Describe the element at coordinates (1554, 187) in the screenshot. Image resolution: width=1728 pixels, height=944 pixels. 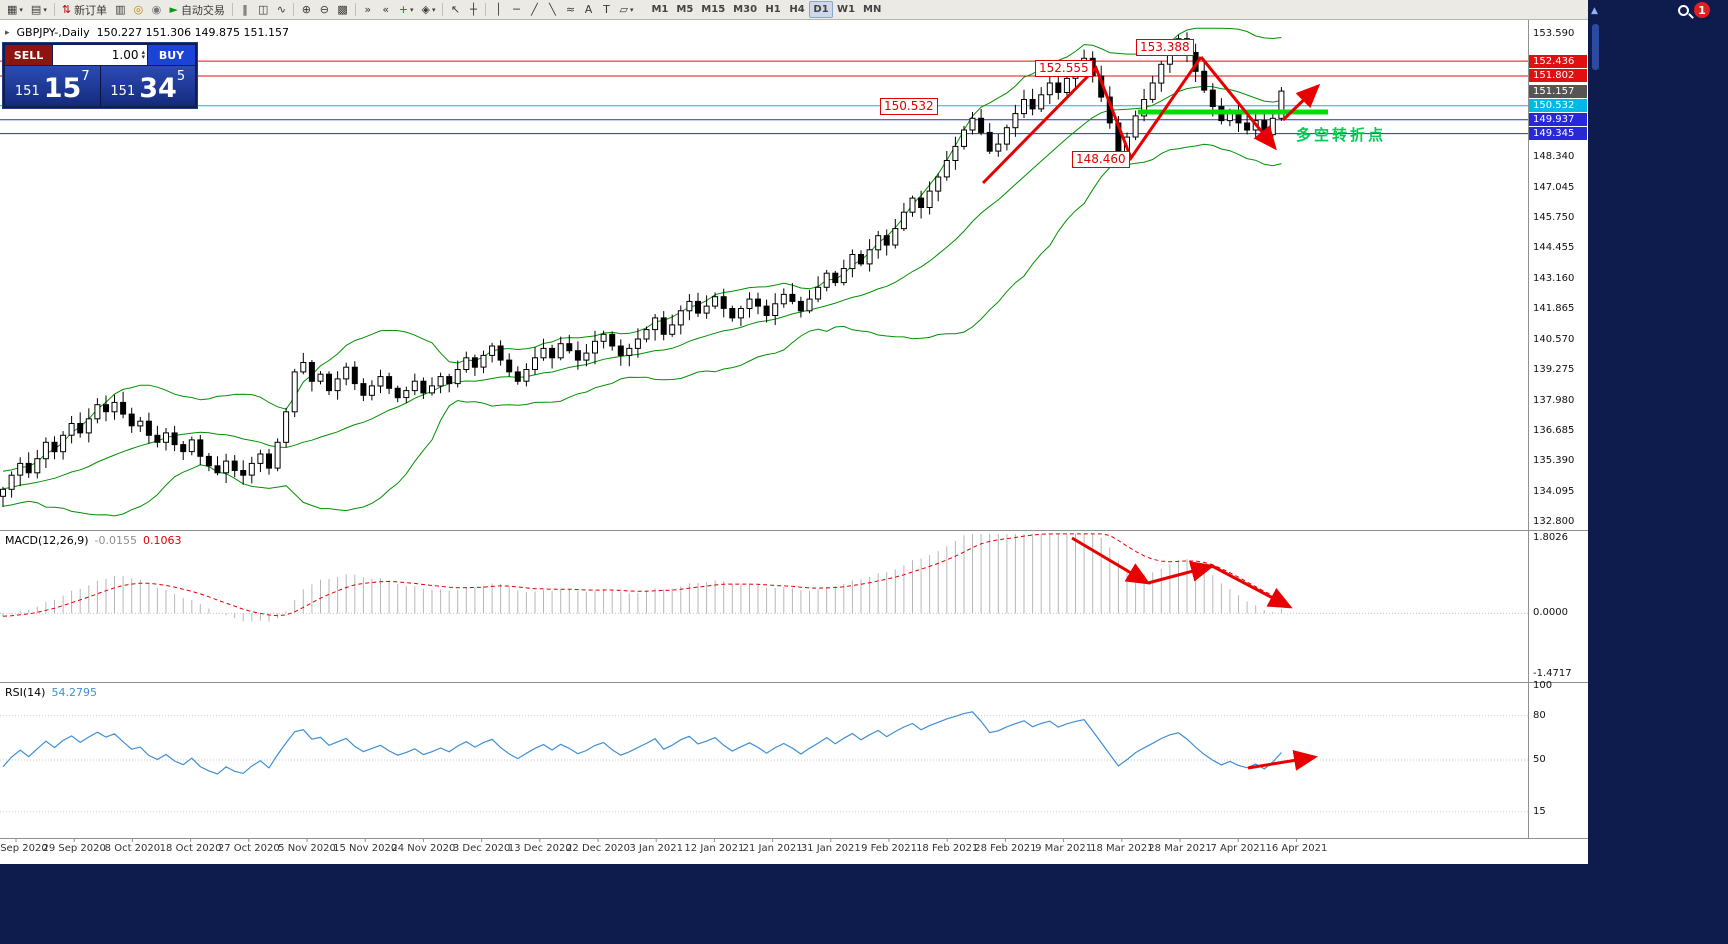
I see `price-axis-label: 147.045` at that location.